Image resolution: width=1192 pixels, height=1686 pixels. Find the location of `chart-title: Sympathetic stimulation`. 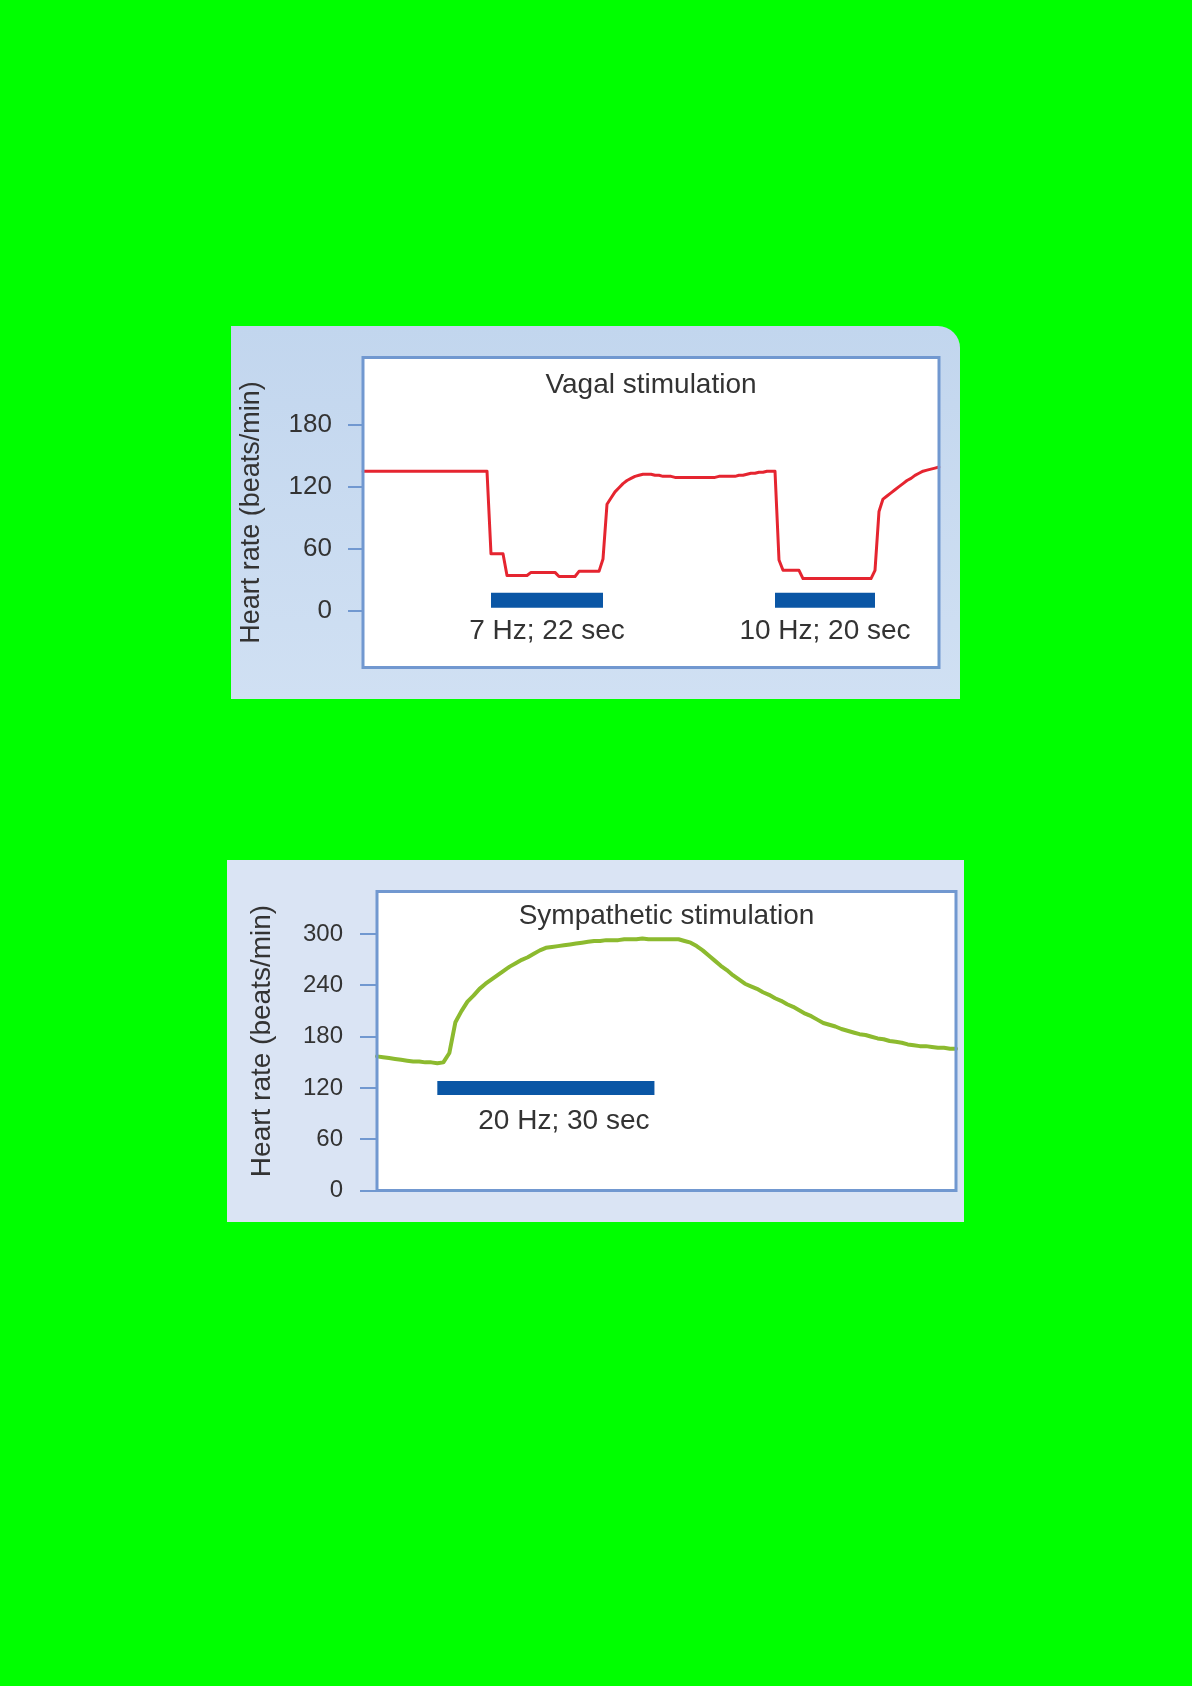

chart-title: Sympathetic stimulation is located at coordinates (666, 915).